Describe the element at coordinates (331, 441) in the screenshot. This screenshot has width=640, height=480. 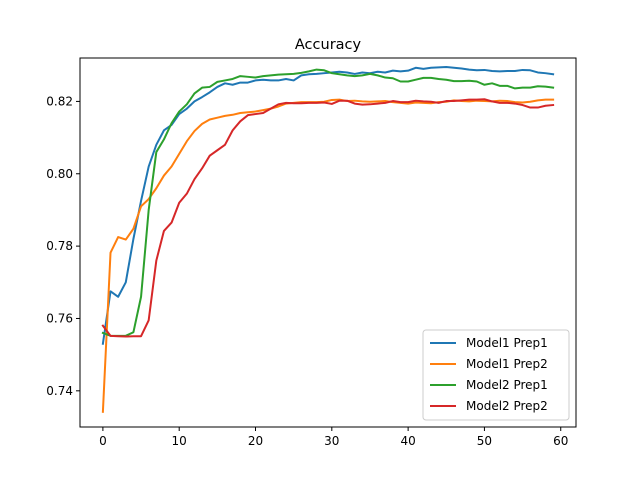
I see `x-tick-label: 30` at that location.